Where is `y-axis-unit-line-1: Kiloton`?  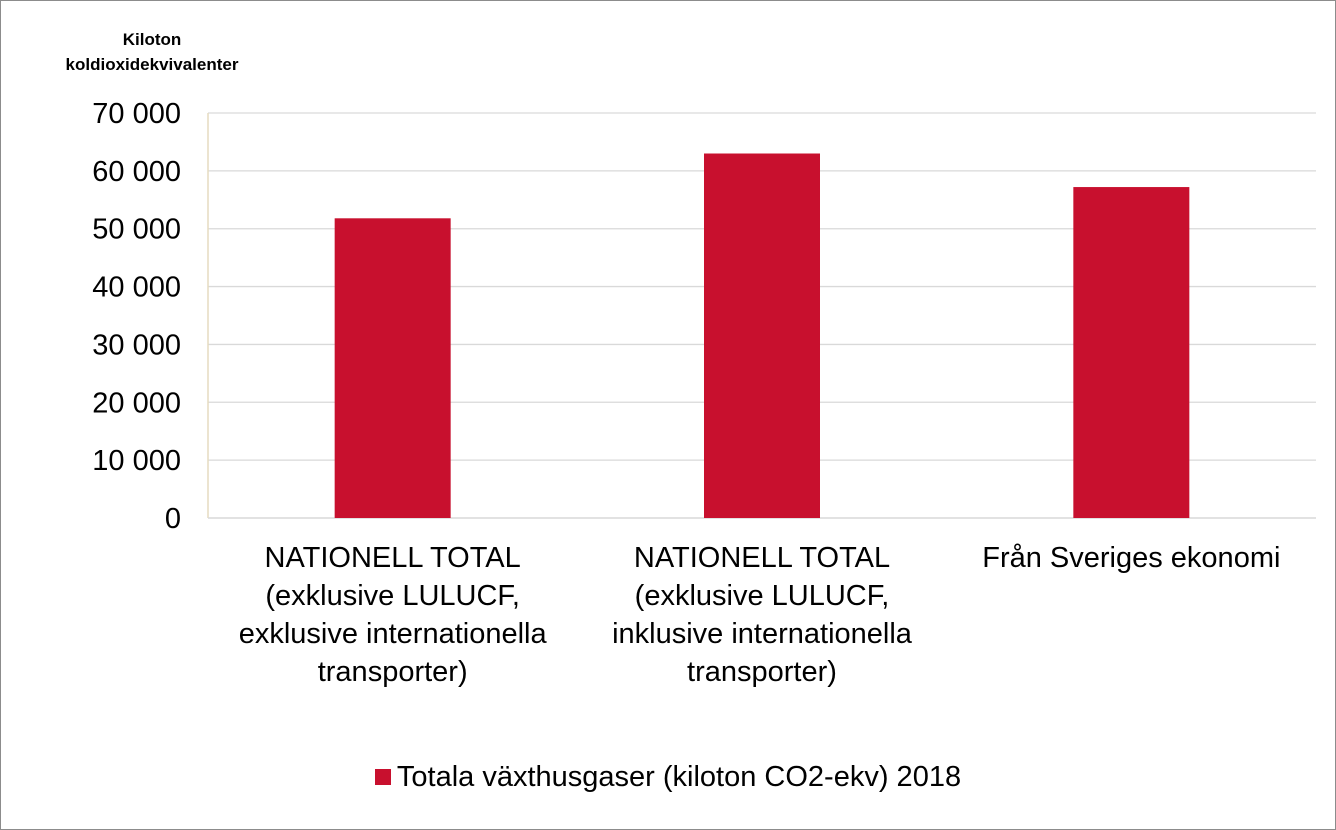 y-axis-unit-line-1: Kiloton is located at coordinates (152, 39).